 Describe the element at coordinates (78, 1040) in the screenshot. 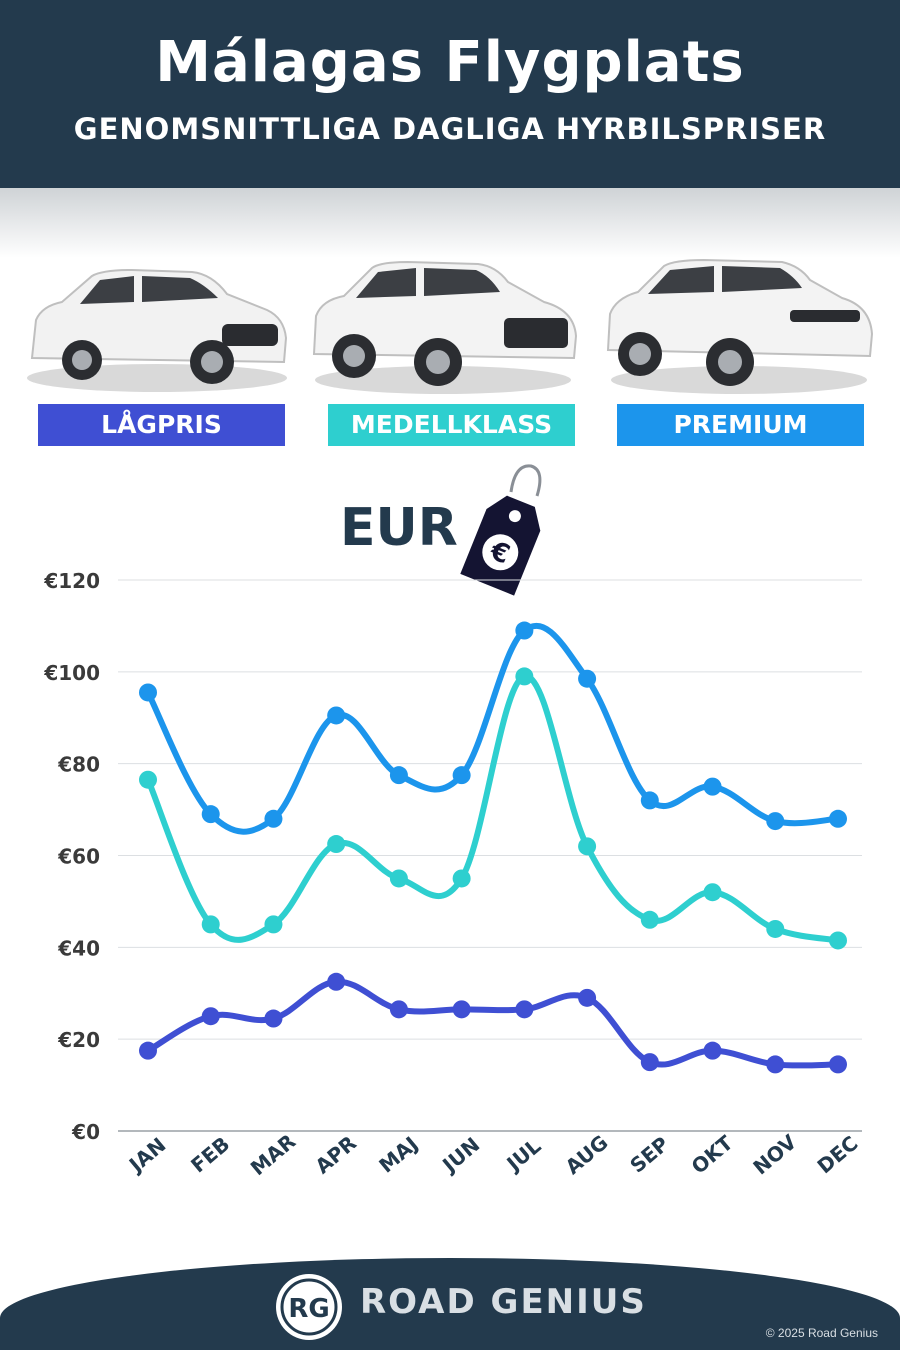

I see `y-tick-label: €20` at that location.